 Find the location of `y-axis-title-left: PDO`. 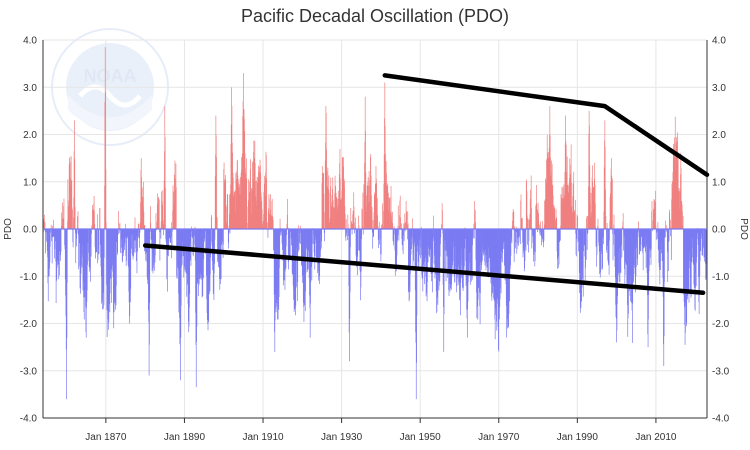

y-axis-title-left: PDO is located at coordinates (8, 229).